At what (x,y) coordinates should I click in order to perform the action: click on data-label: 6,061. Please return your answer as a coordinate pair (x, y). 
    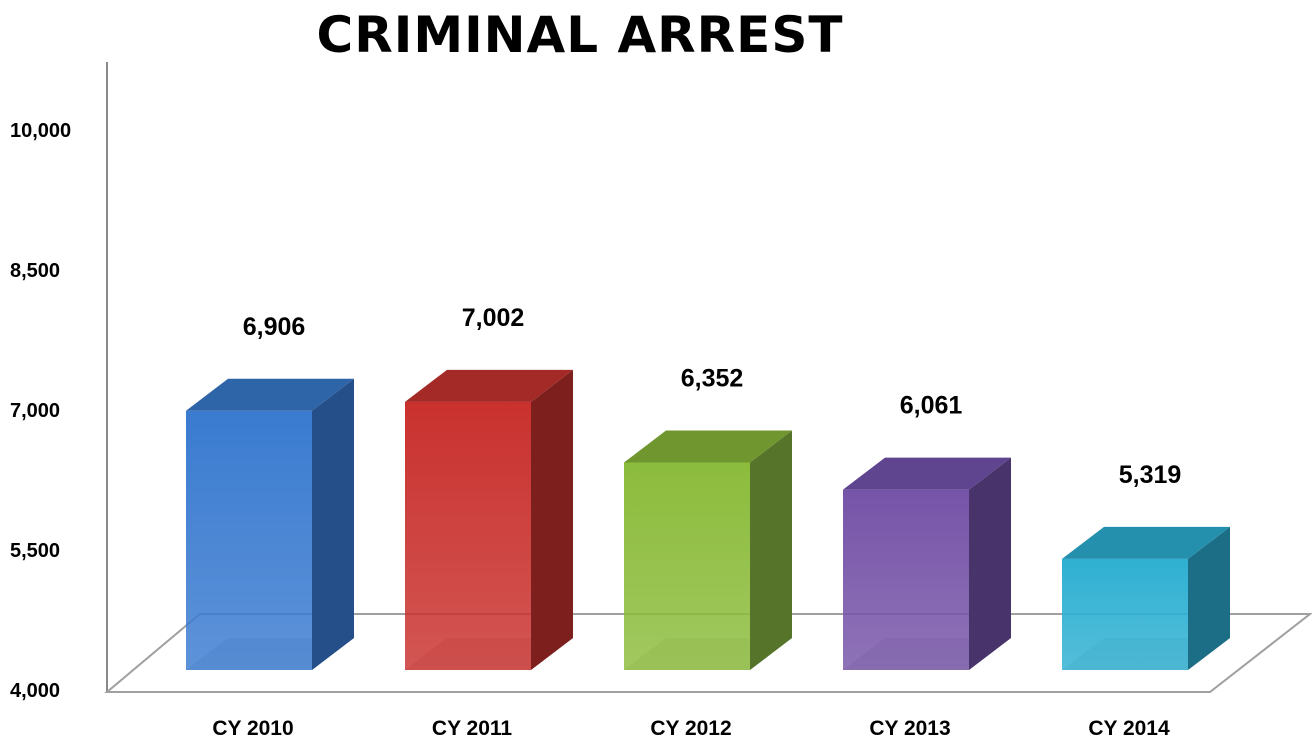
    Looking at the image, I should click on (931, 406).